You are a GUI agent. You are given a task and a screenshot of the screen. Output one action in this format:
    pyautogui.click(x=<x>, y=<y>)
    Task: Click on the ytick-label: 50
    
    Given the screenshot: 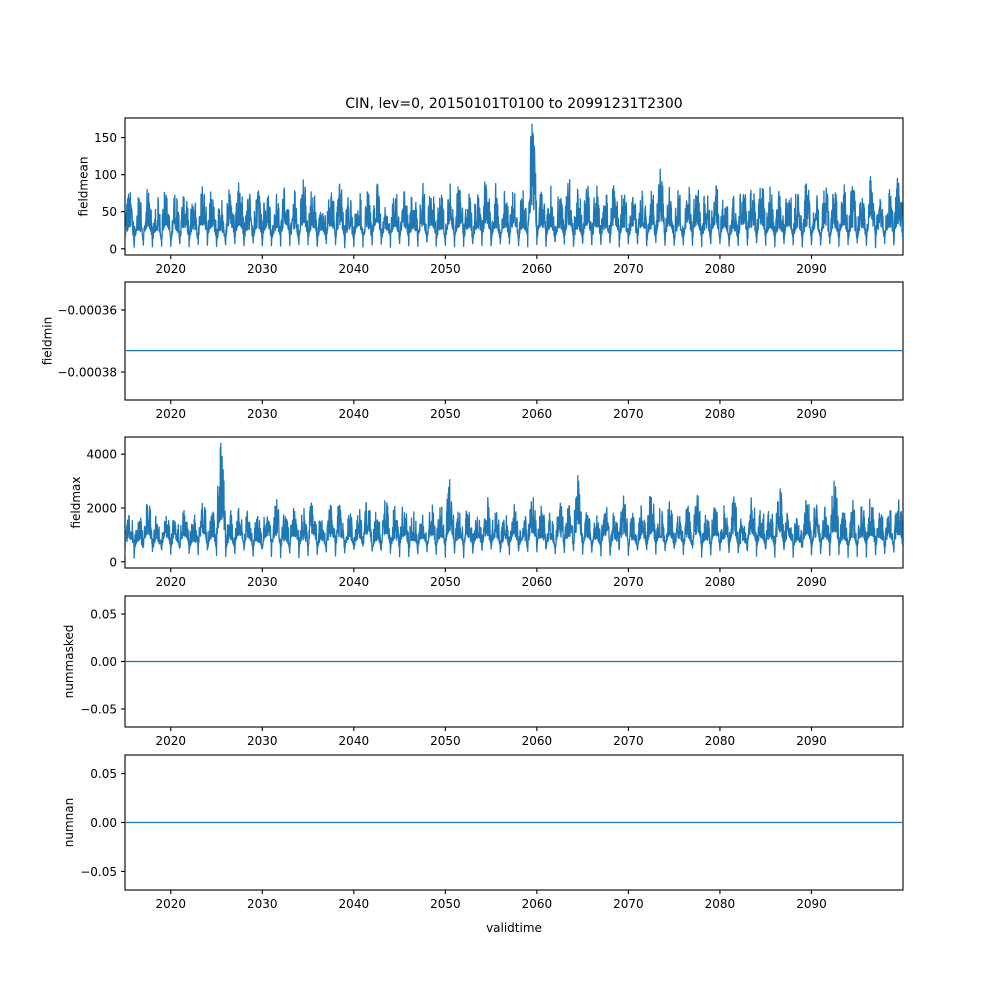 What is the action you would take?
    pyautogui.click(x=109, y=212)
    